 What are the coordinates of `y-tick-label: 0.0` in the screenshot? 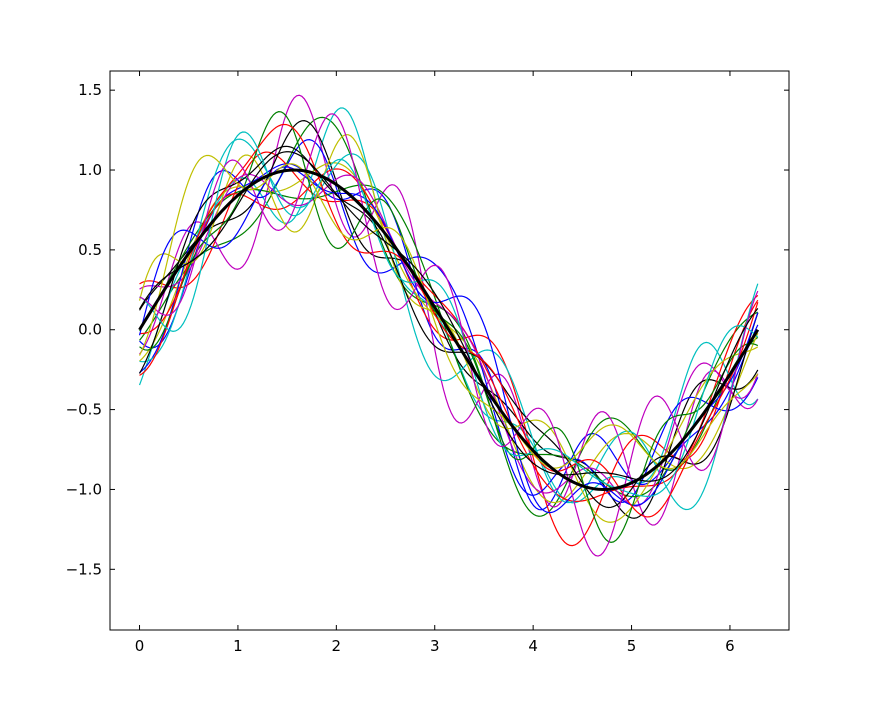 It's located at (90, 330).